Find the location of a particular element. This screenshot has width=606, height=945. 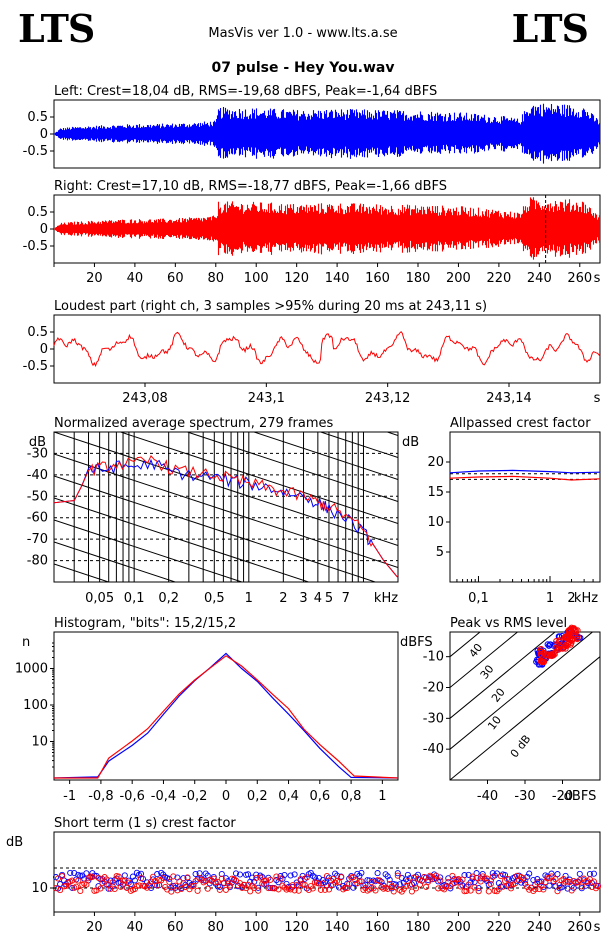

crest-diagonal-label: 40 is located at coordinates (475, 650).